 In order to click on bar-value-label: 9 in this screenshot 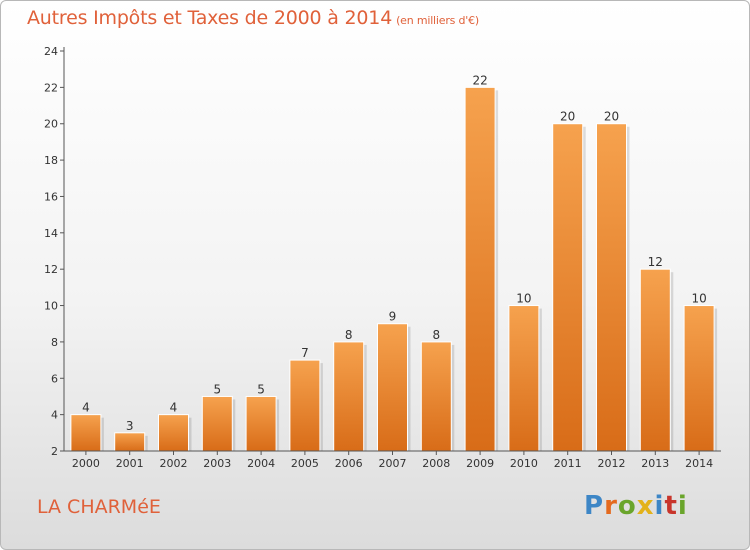, I will do `click(393, 317)`.